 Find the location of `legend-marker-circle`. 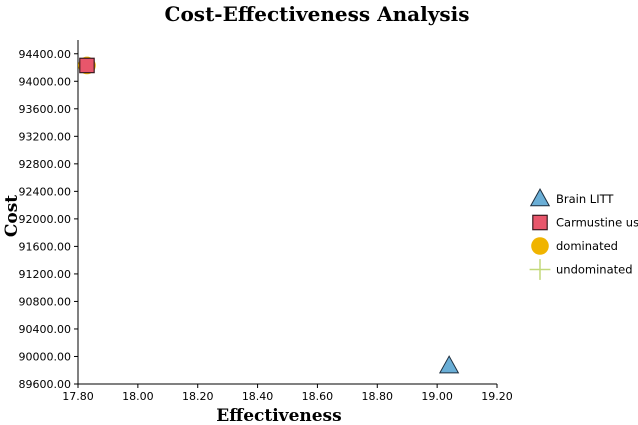

legend-marker-circle is located at coordinates (540, 246).